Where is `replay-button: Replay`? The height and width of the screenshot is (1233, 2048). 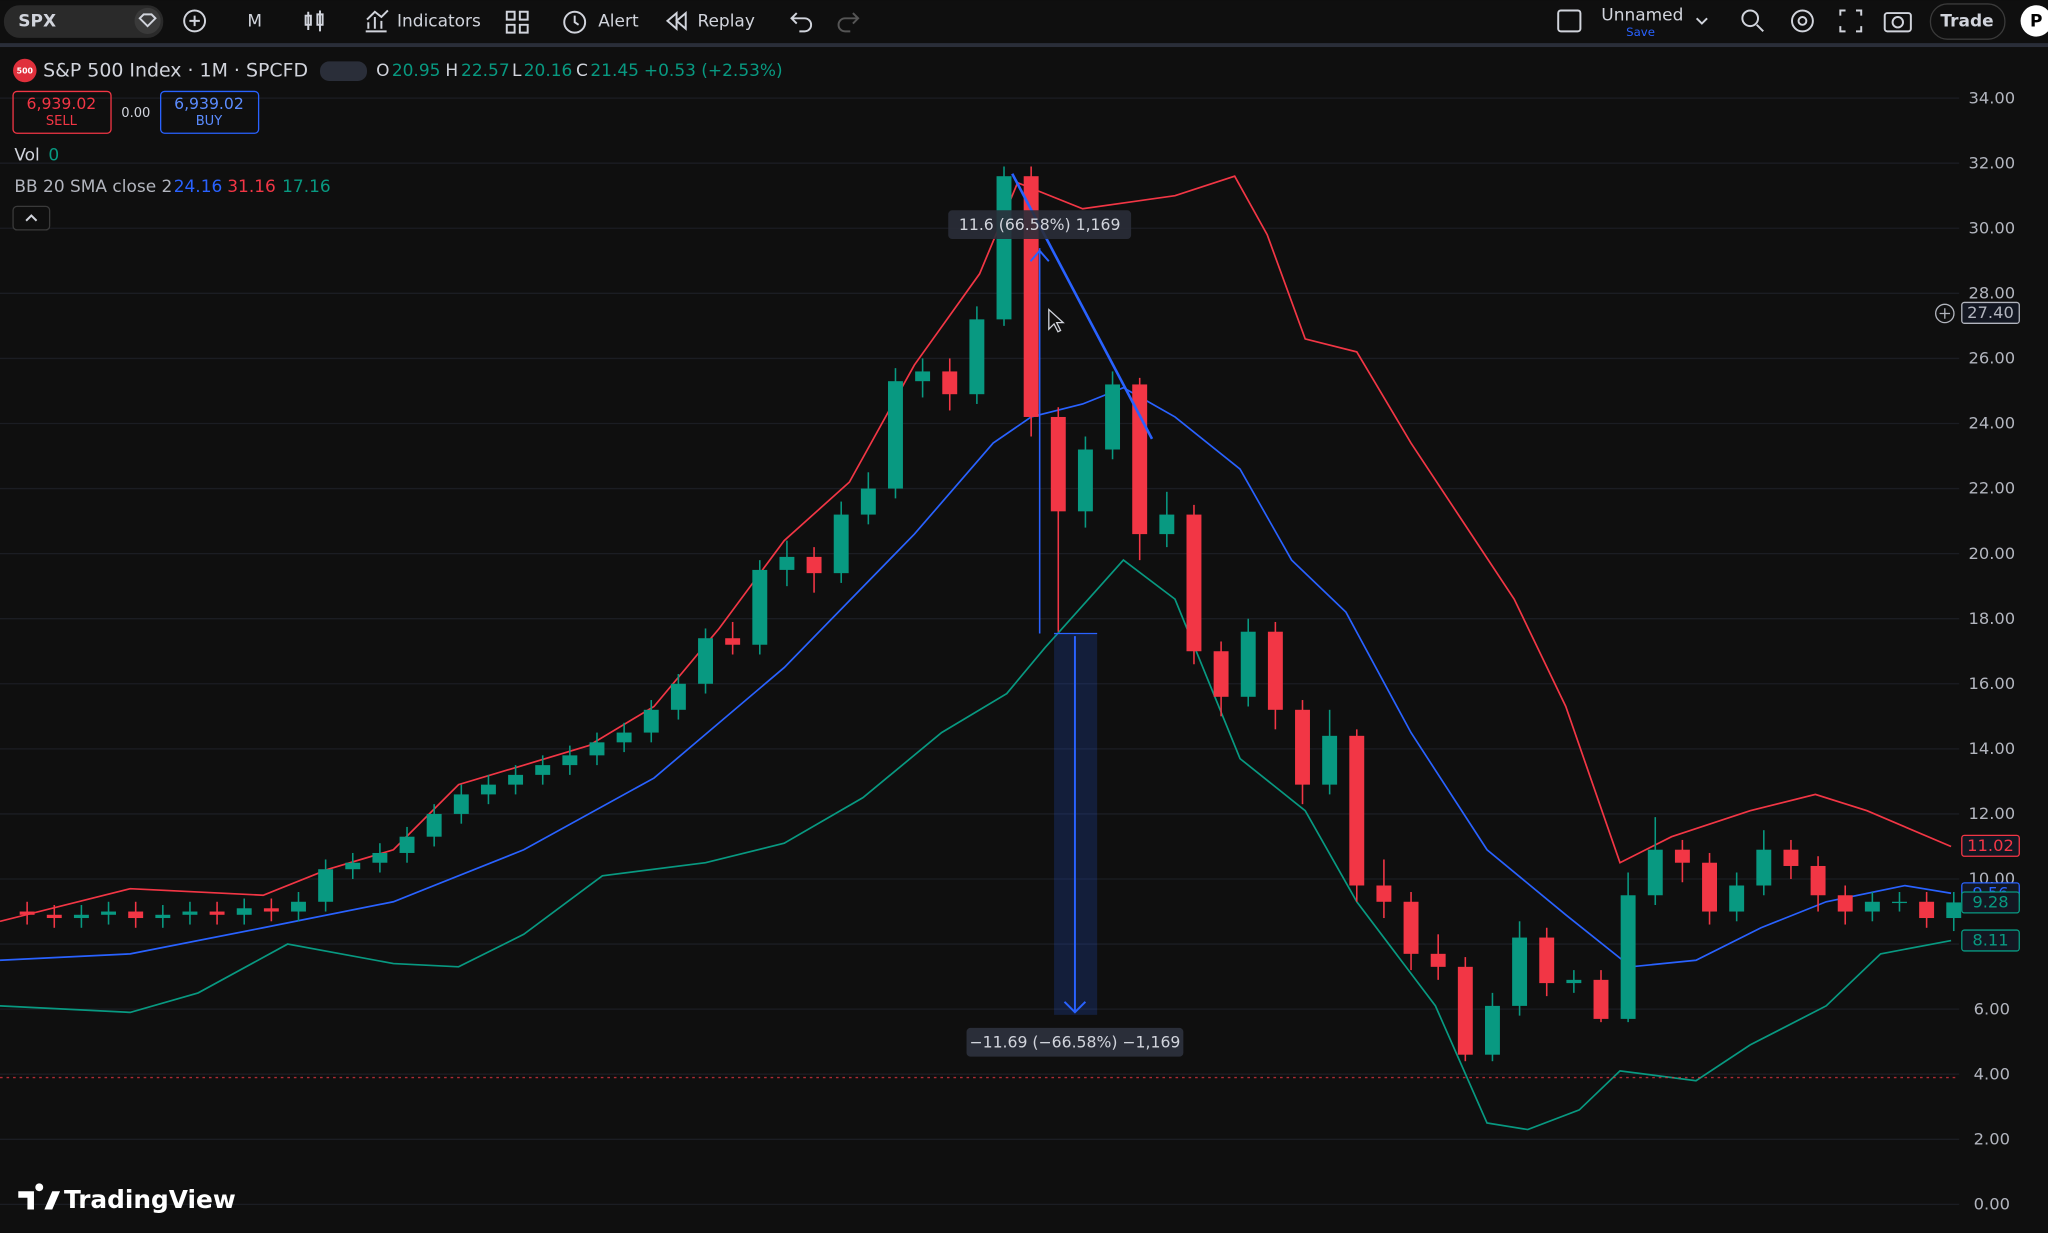 replay-button: Replay is located at coordinates (725, 22).